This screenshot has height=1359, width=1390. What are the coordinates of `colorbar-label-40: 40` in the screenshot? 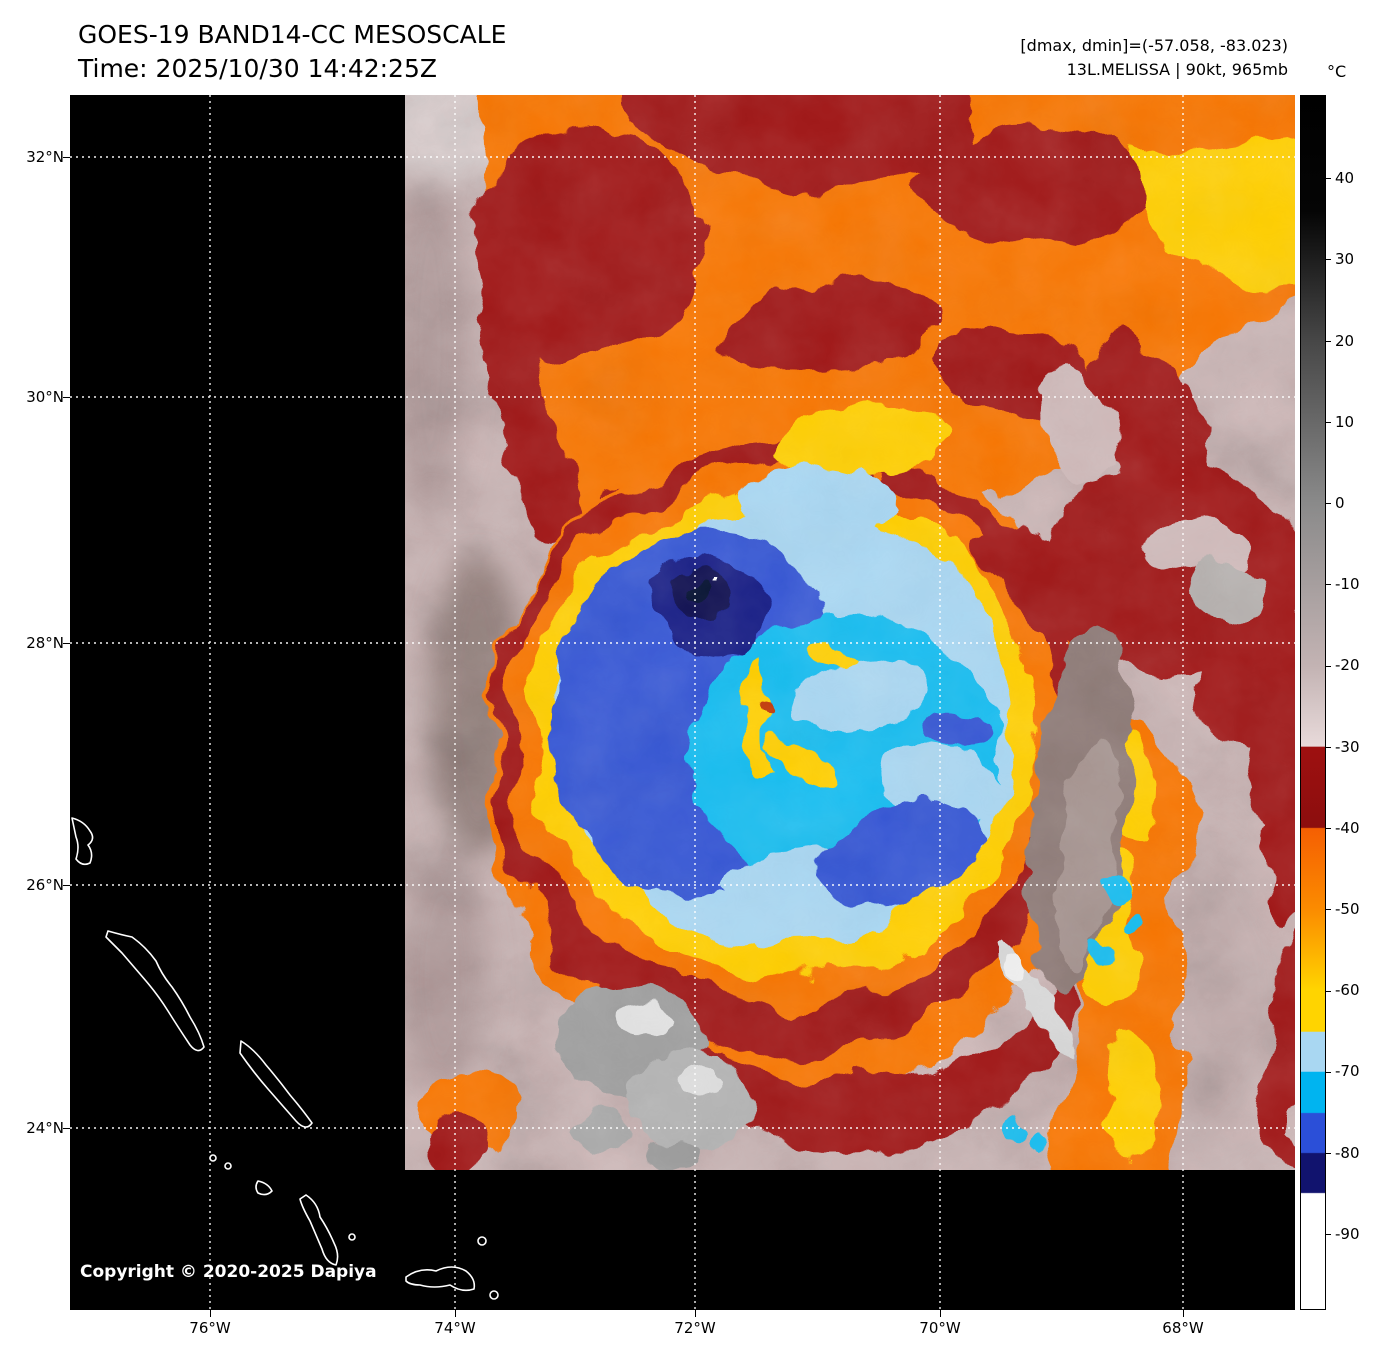 It's located at (1345, 178).